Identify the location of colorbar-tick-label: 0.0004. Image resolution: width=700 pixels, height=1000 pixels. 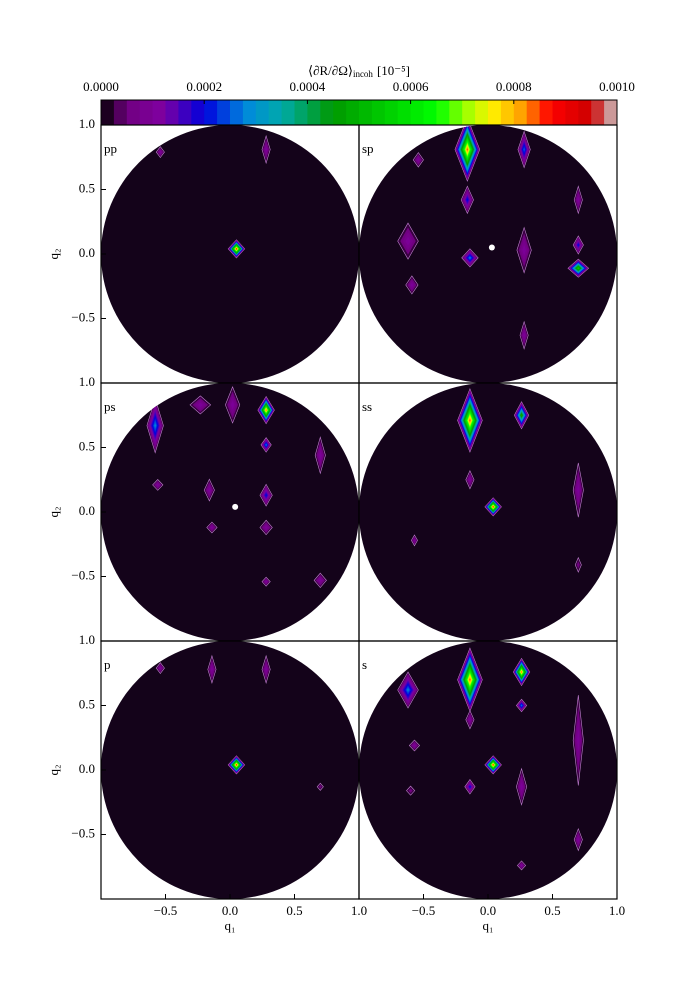
(308, 86).